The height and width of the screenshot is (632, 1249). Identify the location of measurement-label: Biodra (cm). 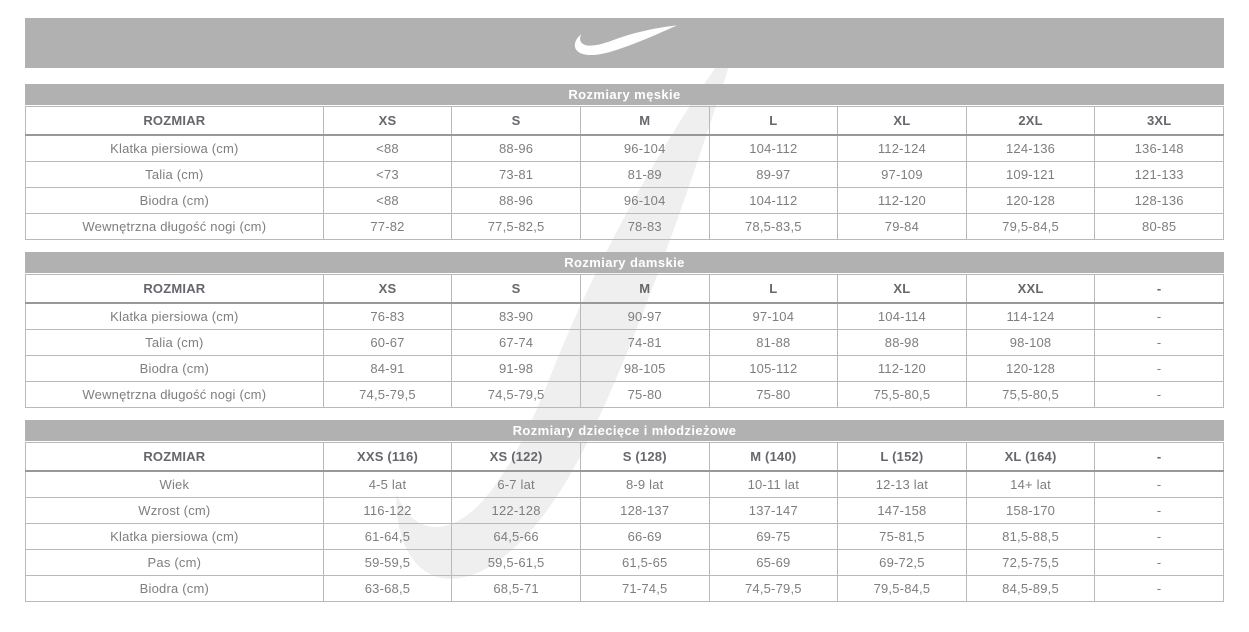
(174, 588).